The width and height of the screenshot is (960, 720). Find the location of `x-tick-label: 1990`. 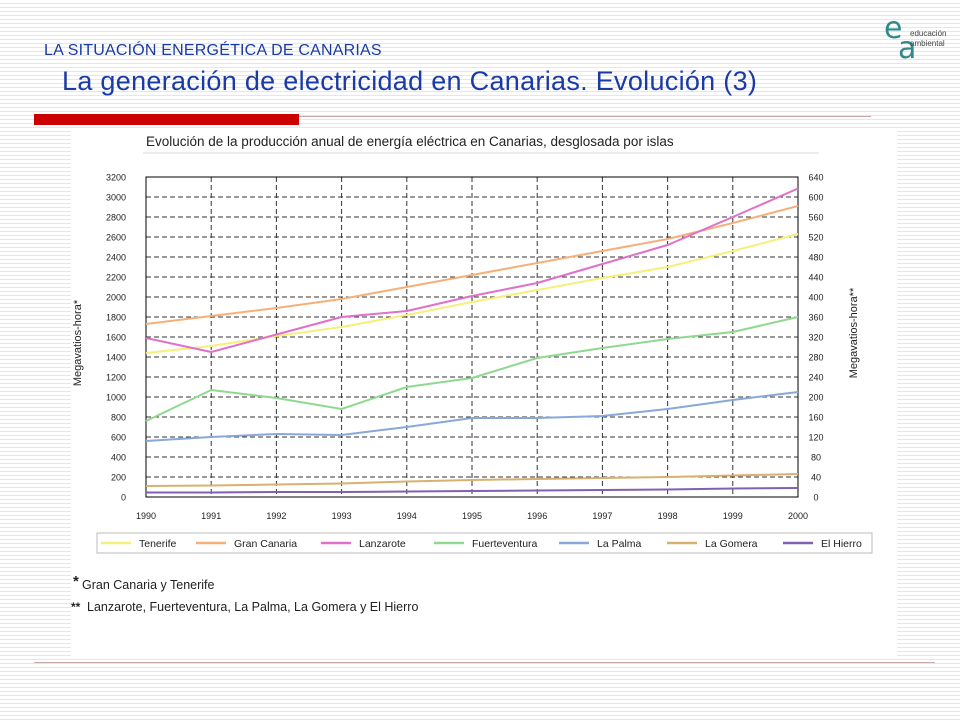

x-tick-label: 1990 is located at coordinates (146, 516).